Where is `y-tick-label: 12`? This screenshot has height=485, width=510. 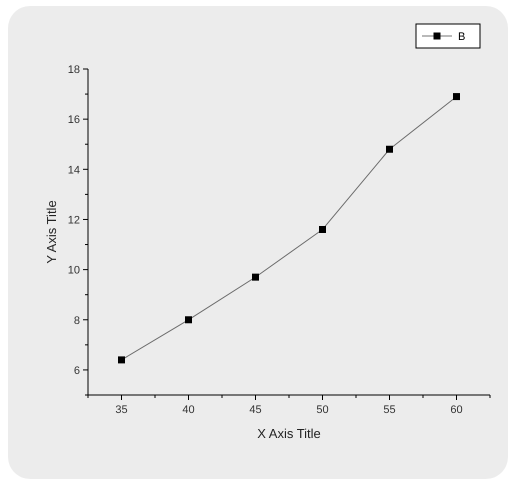 y-tick-label: 12 is located at coordinates (74, 220).